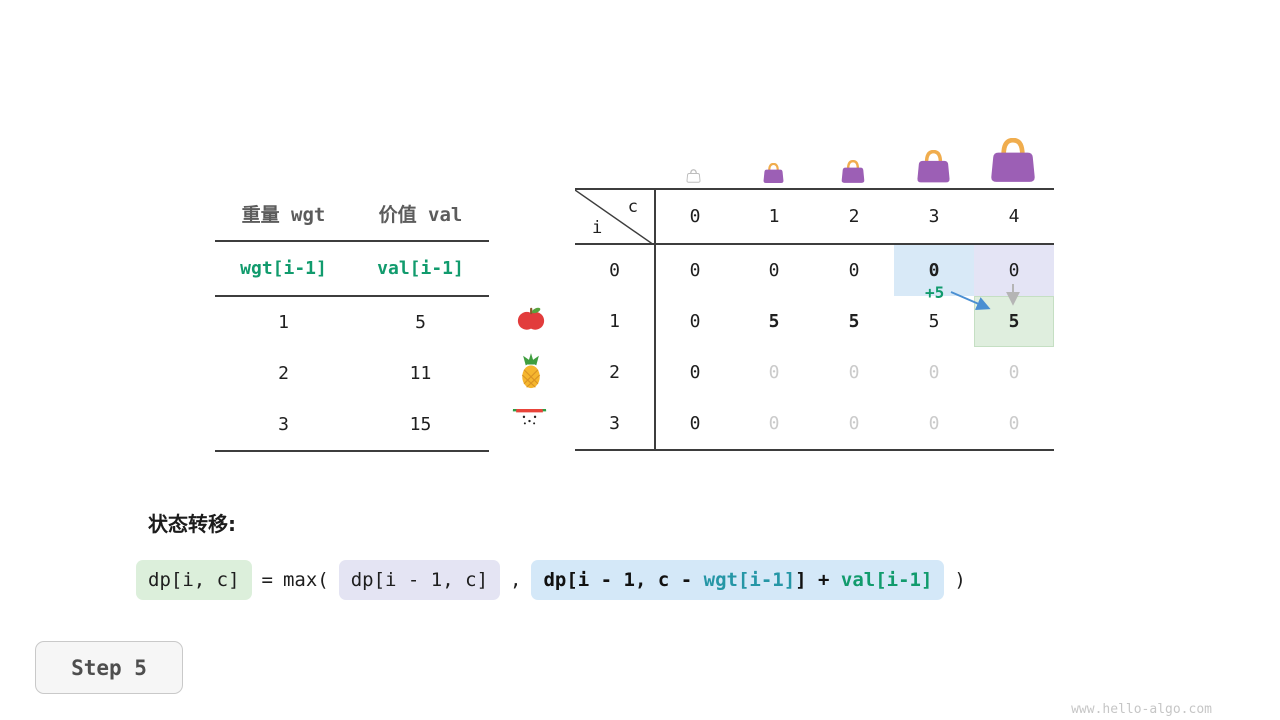 This screenshot has width=1280, height=720. What do you see at coordinates (531, 371) in the screenshot?
I see `pineapple-icon` at bounding box center [531, 371].